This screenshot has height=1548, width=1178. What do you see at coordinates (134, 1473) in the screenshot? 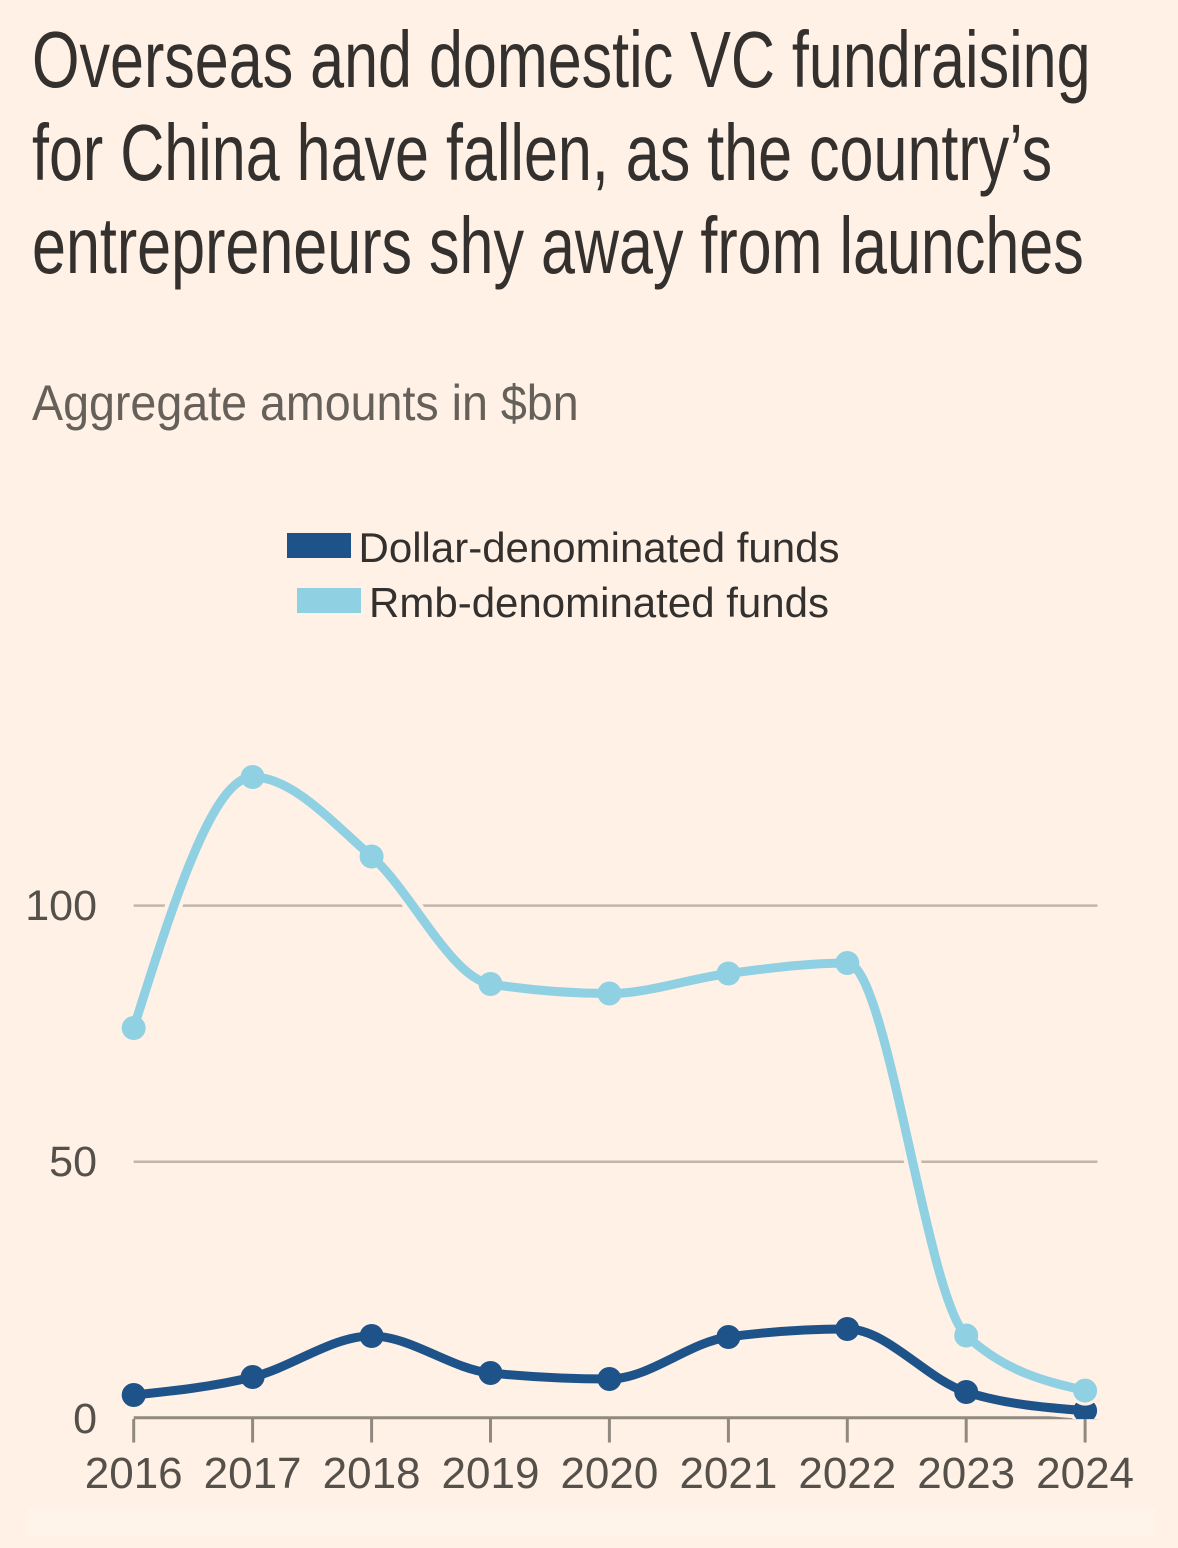
I see `svg-text: 2016` at bounding box center [134, 1473].